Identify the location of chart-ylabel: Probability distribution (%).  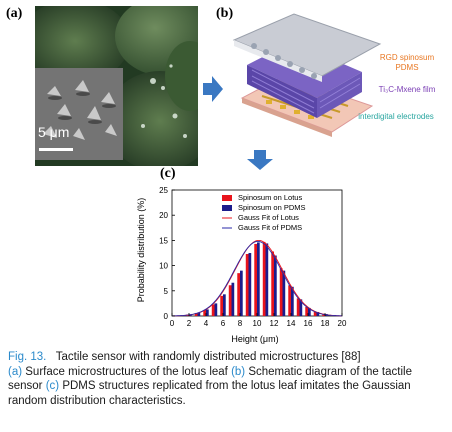
(141, 250).